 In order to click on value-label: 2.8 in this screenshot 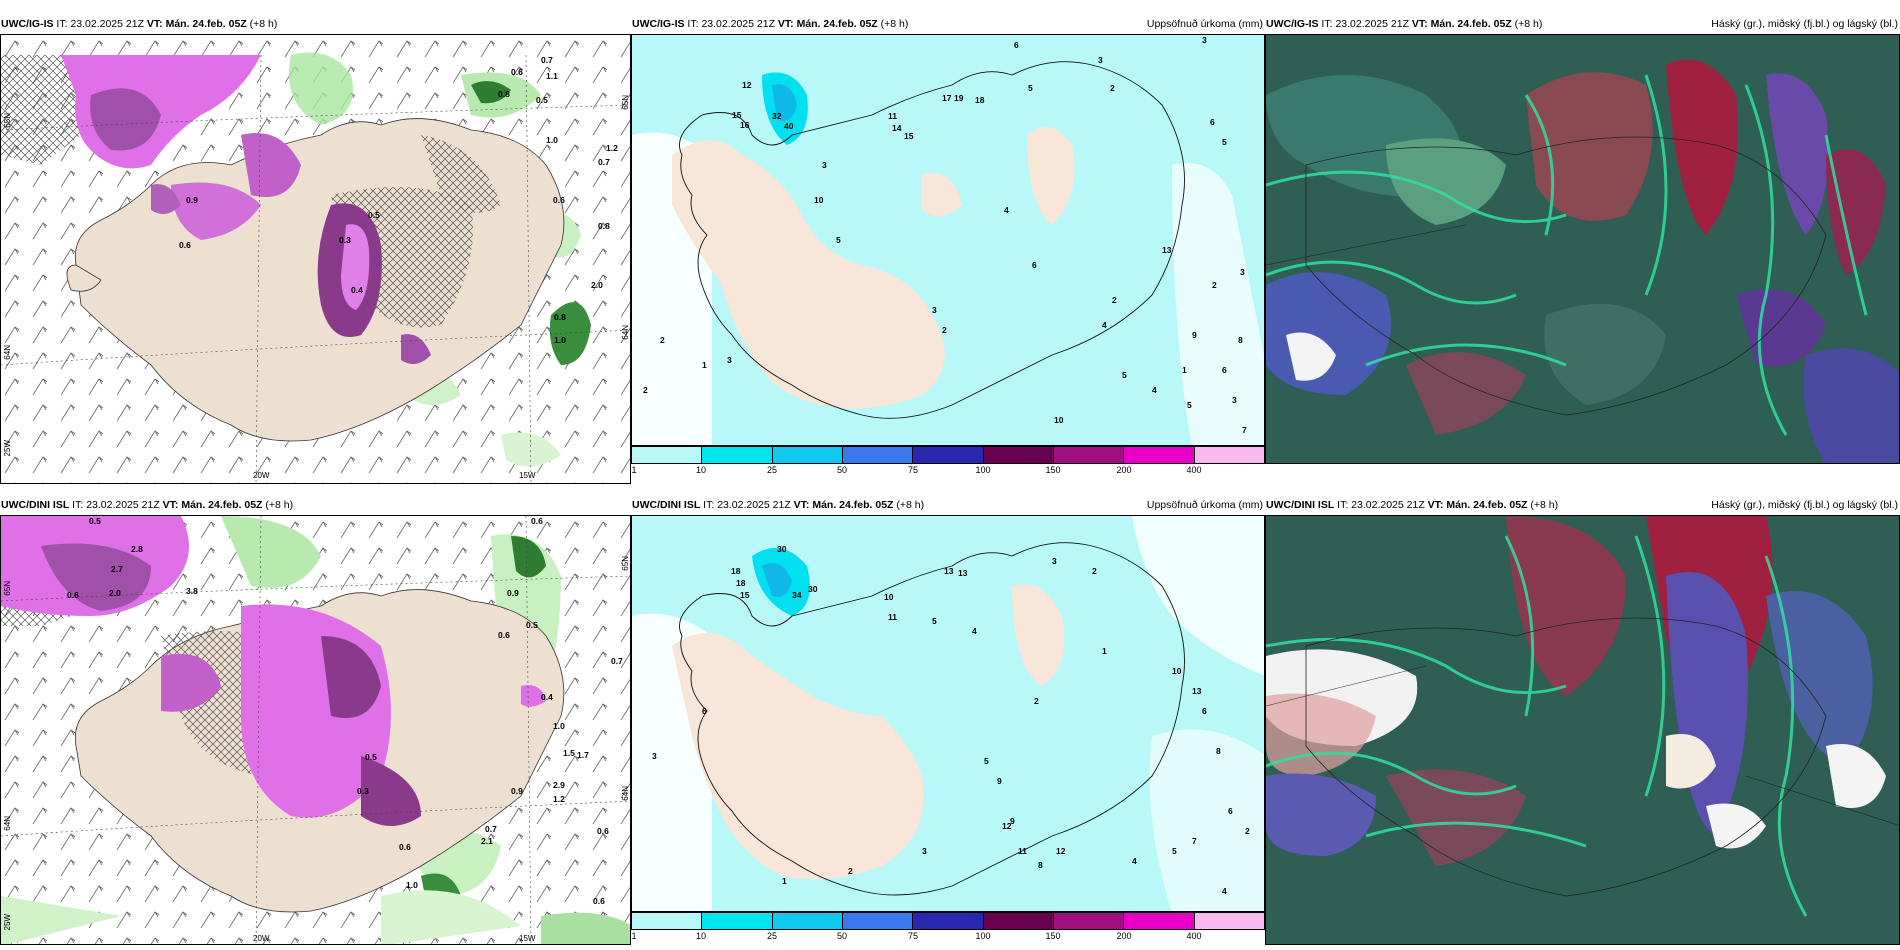, I will do `click(137, 549)`.